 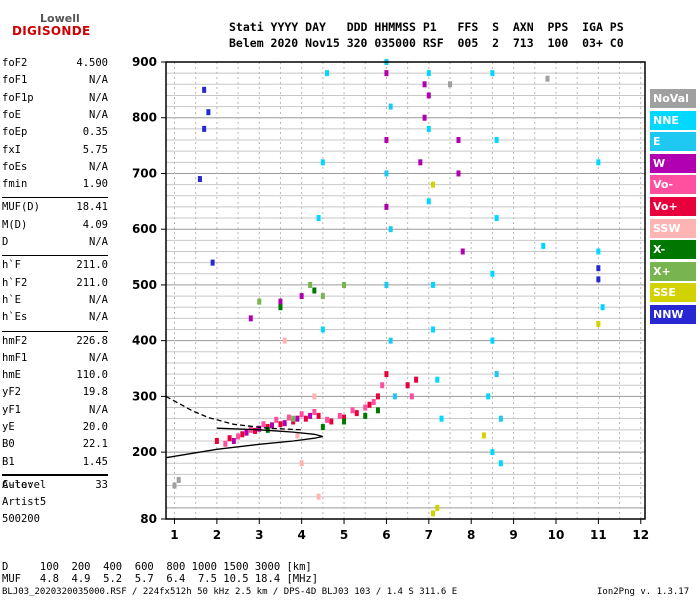 What do you see at coordinates (11, 299) in the screenshot?
I see `param-key: h`E` at bounding box center [11, 299].